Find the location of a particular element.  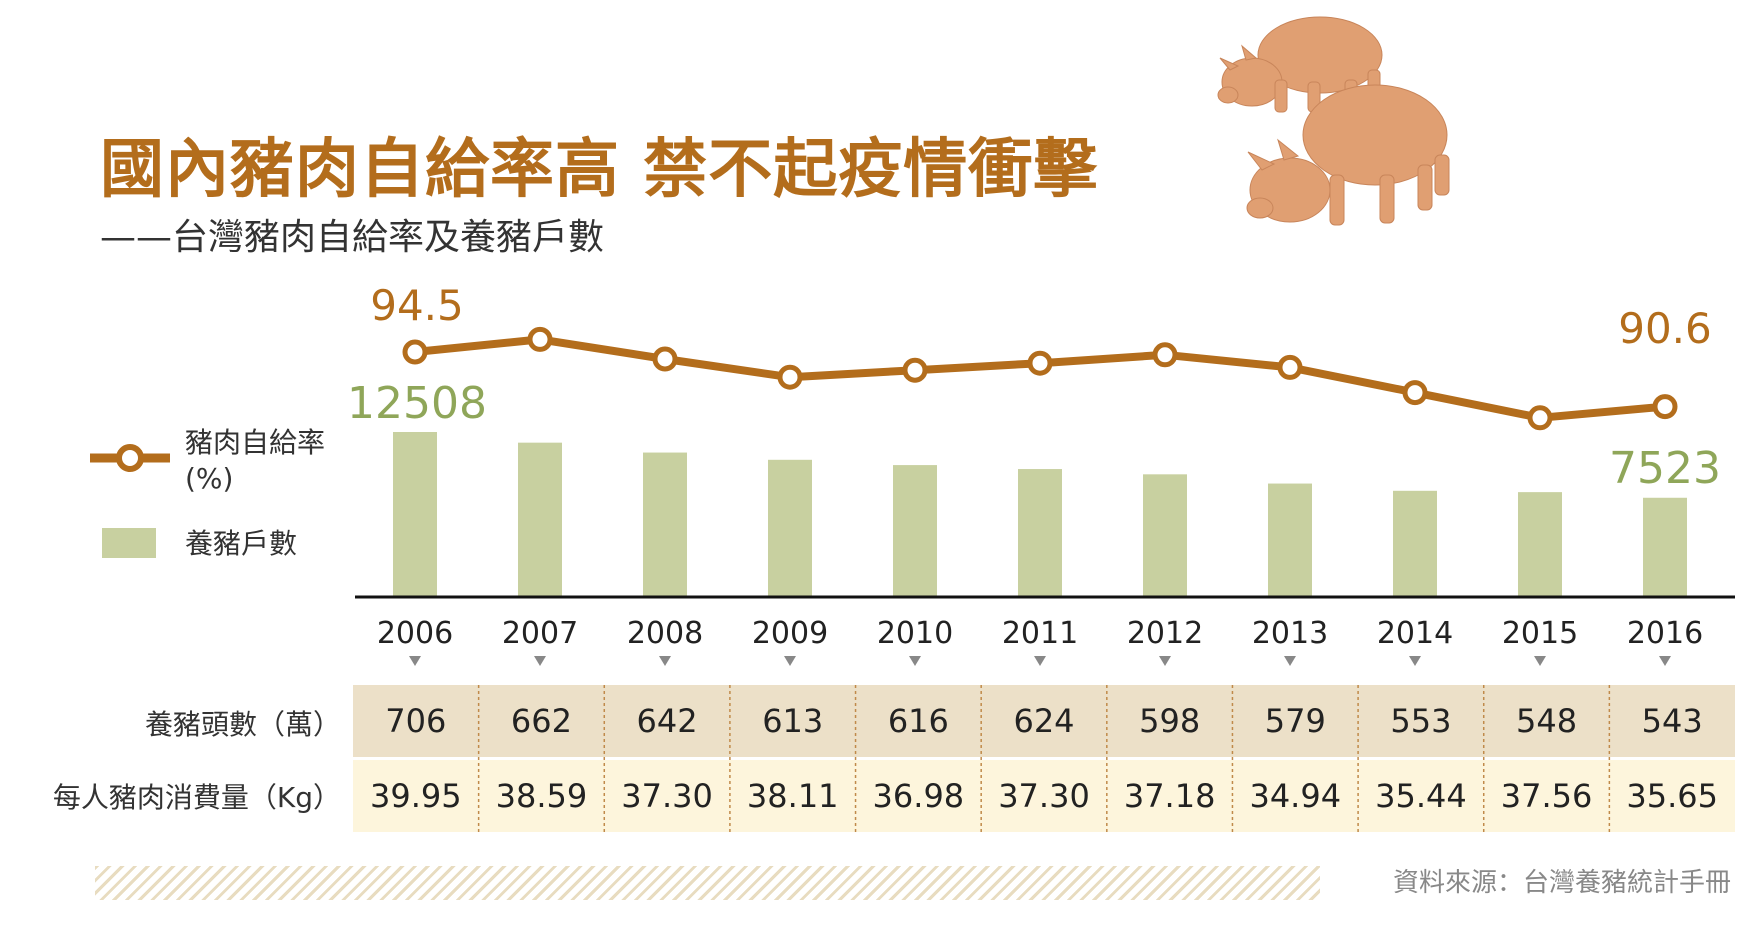

consumption-cell-2013: 34.94 is located at coordinates (1295, 796).